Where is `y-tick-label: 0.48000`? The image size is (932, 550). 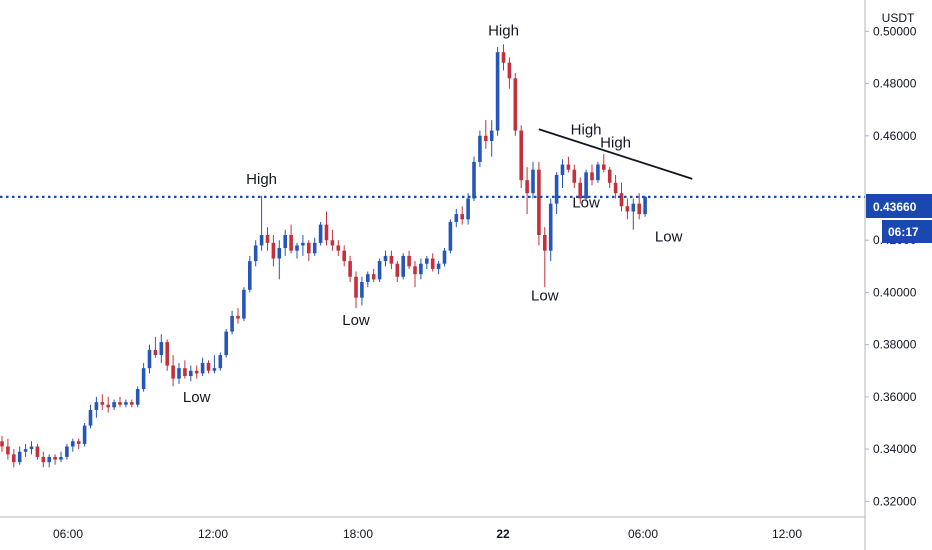 y-tick-label: 0.48000 is located at coordinates (895, 84).